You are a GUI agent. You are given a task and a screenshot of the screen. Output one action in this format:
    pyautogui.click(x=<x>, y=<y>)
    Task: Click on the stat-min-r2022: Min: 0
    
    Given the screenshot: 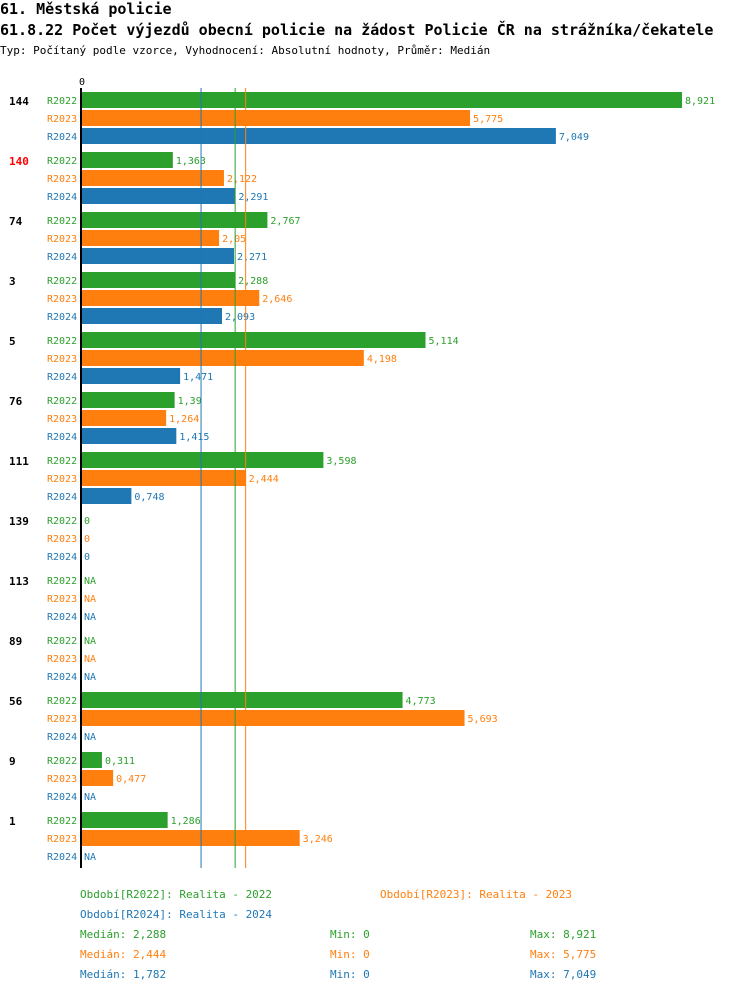 What is the action you would take?
    pyautogui.click(x=350, y=934)
    